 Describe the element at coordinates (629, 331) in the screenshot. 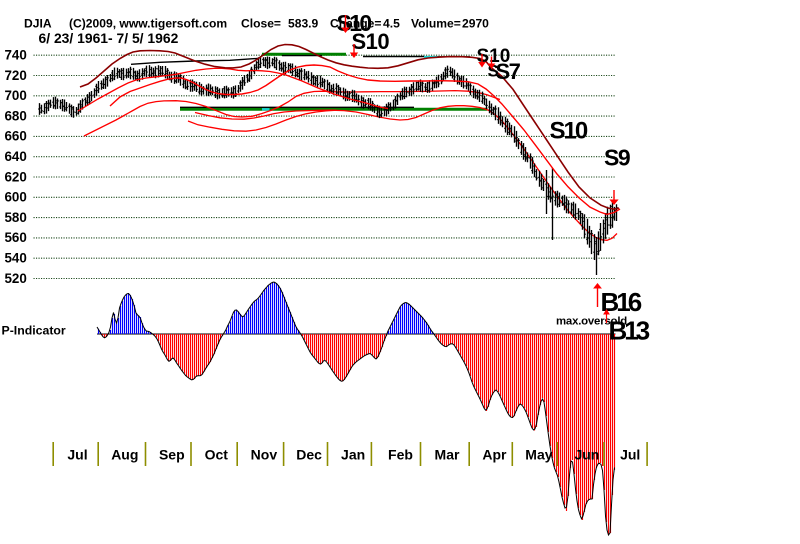

I see `svg-text: B13` at that location.